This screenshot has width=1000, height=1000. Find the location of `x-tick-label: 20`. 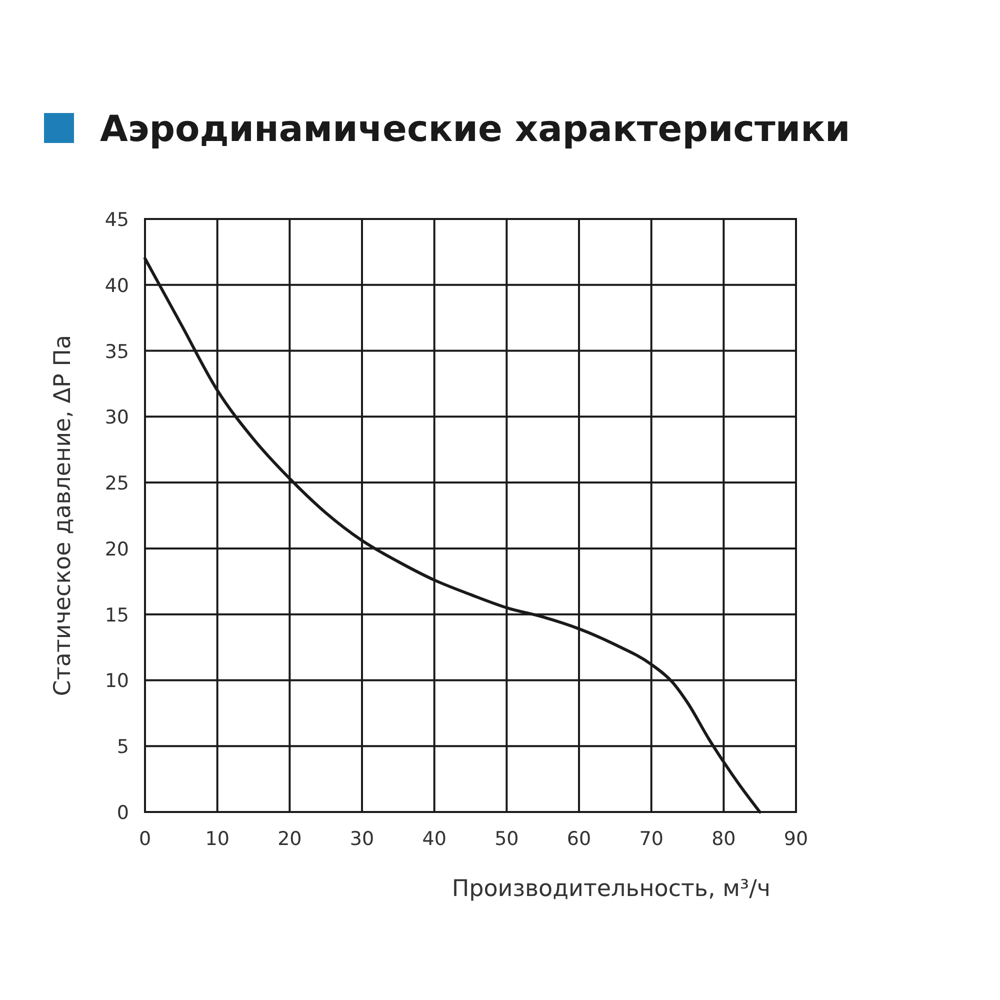

x-tick-label: 20 is located at coordinates (290, 839).